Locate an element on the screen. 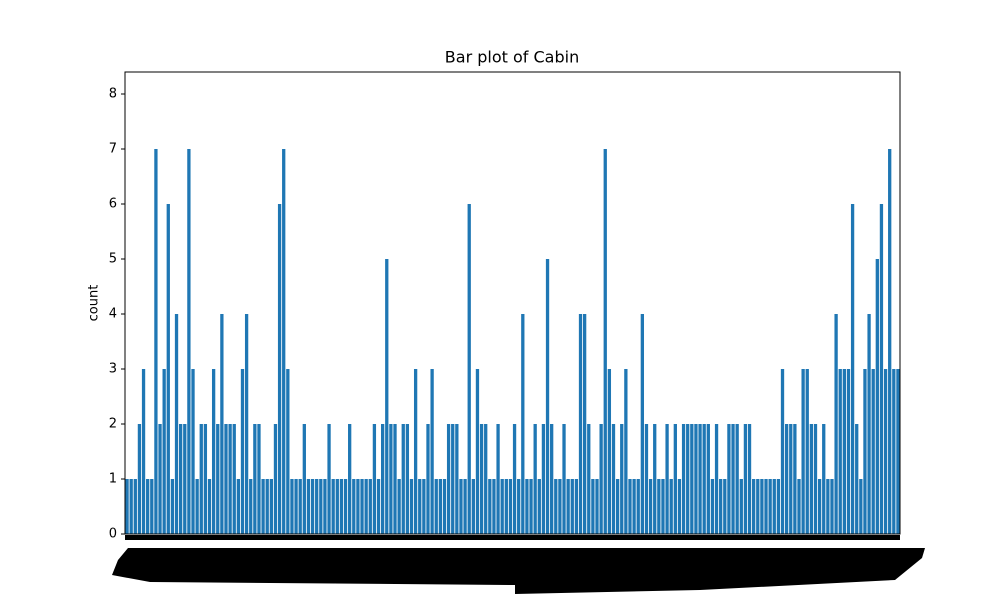 The image size is (1000, 600). y-axis-label: count is located at coordinates (94, 303).